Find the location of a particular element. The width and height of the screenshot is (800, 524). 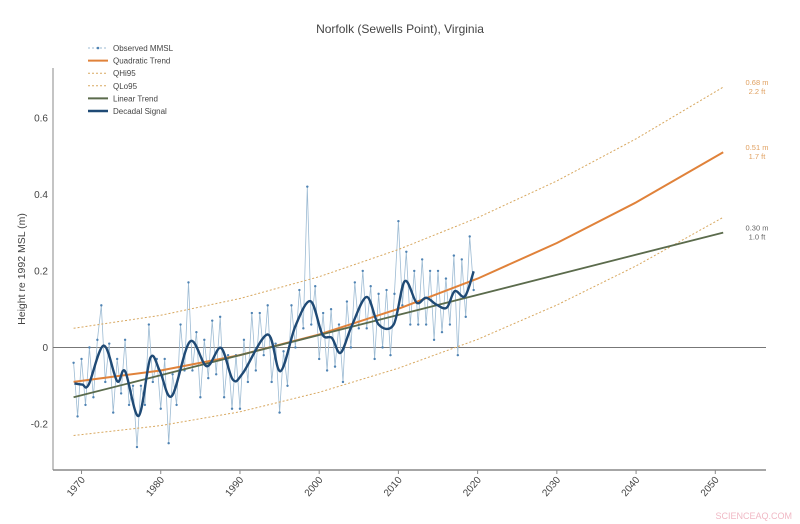

x-tick-label: 2030 is located at coordinates (551, 487).